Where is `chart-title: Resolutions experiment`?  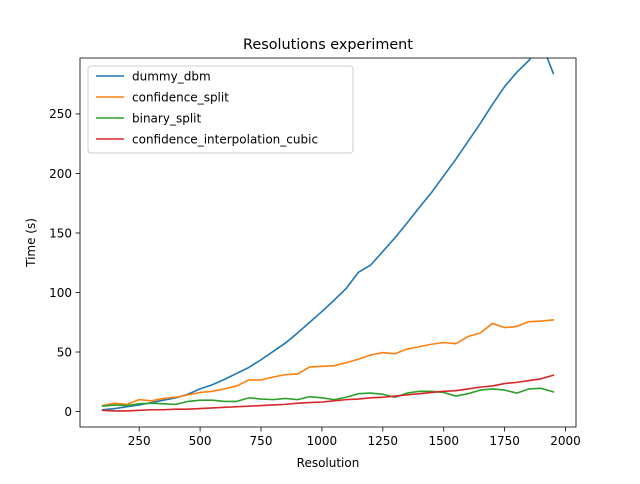 chart-title: Resolutions experiment is located at coordinates (328, 45).